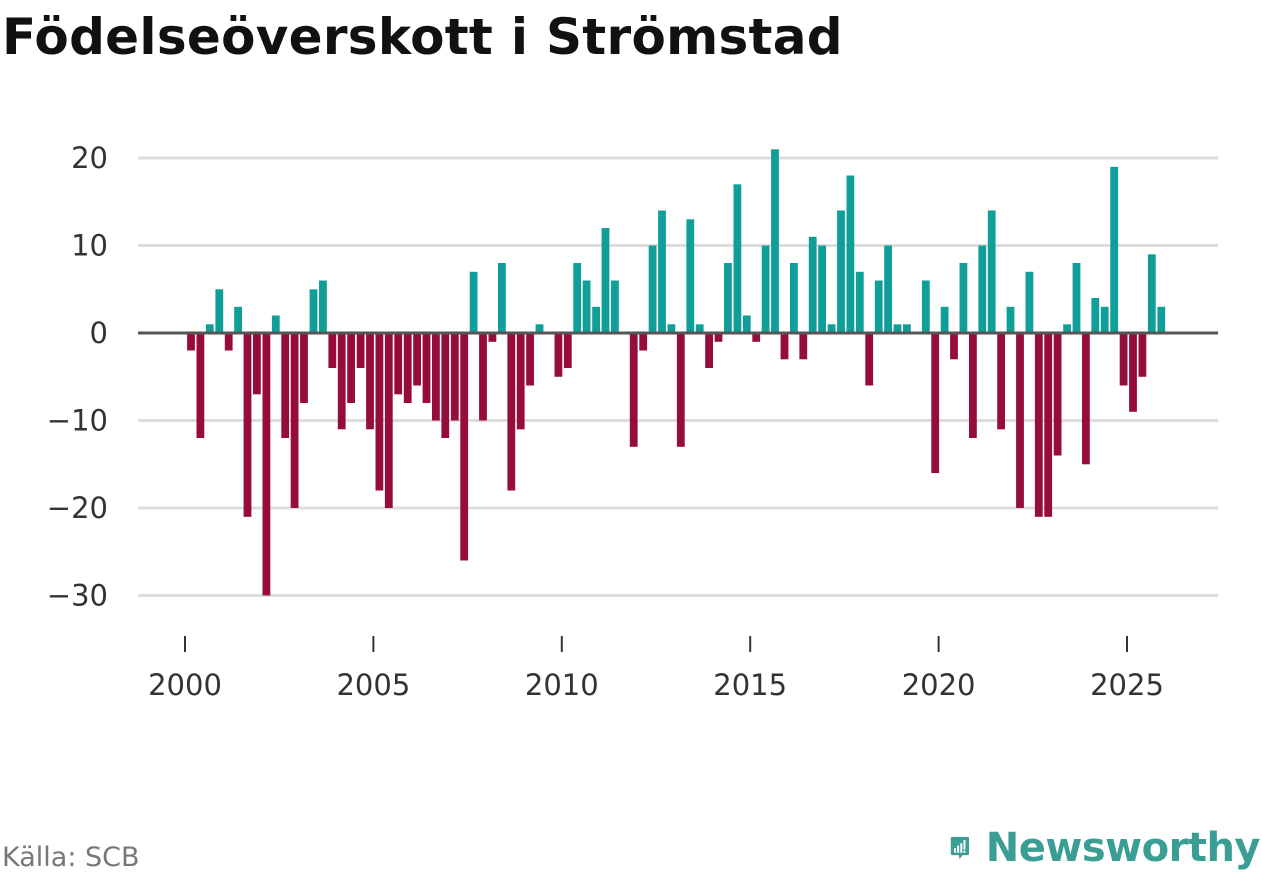 This screenshot has height=879, width=1262. Describe the element at coordinates (71, 857) in the screenshot. I see `source-note: Källa: SCB` at that location.